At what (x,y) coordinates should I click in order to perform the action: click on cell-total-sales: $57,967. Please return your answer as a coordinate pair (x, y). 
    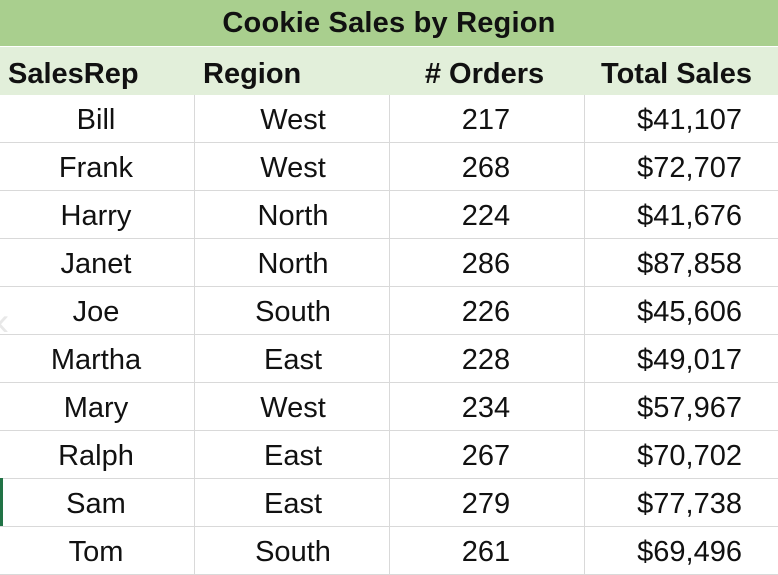
    Looking at the image, I should click on (681, 407).